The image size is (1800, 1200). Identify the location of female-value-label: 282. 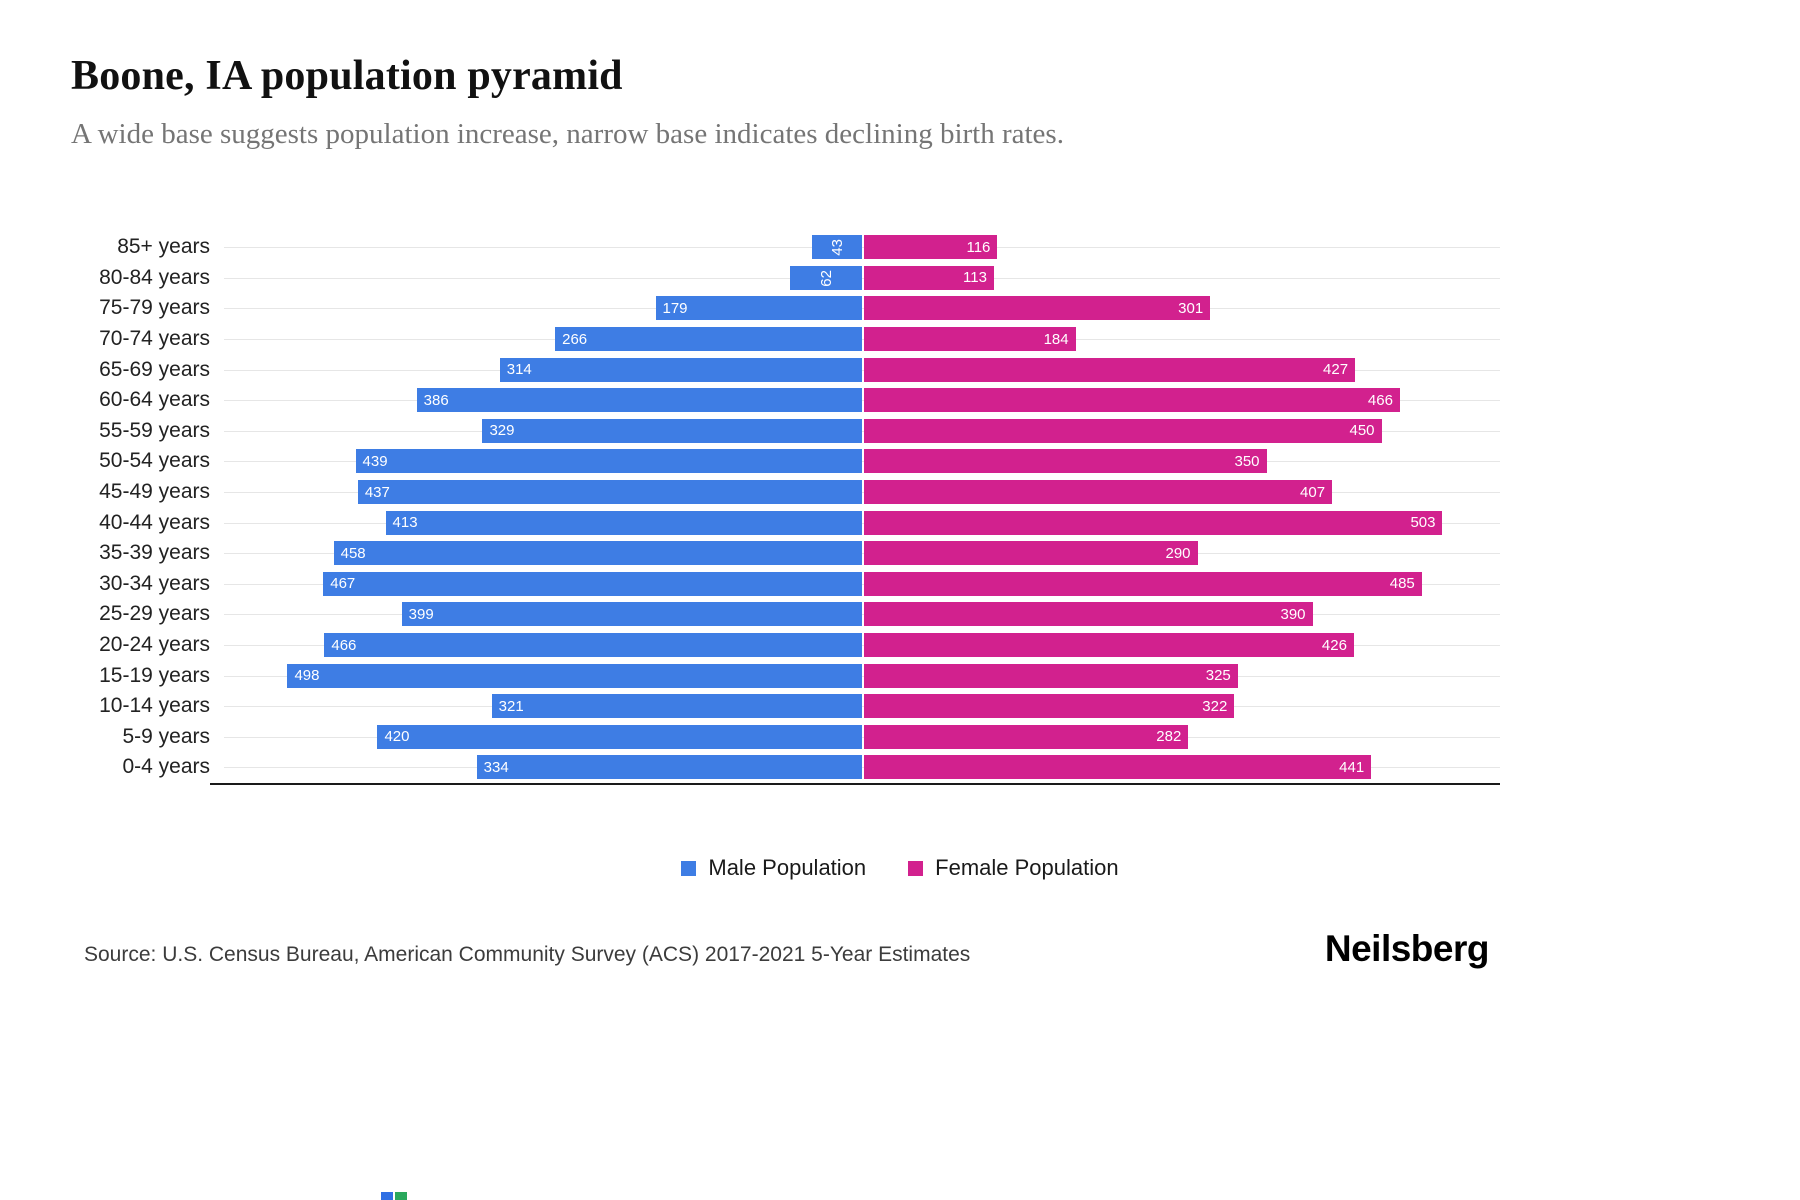
(1169, 737).